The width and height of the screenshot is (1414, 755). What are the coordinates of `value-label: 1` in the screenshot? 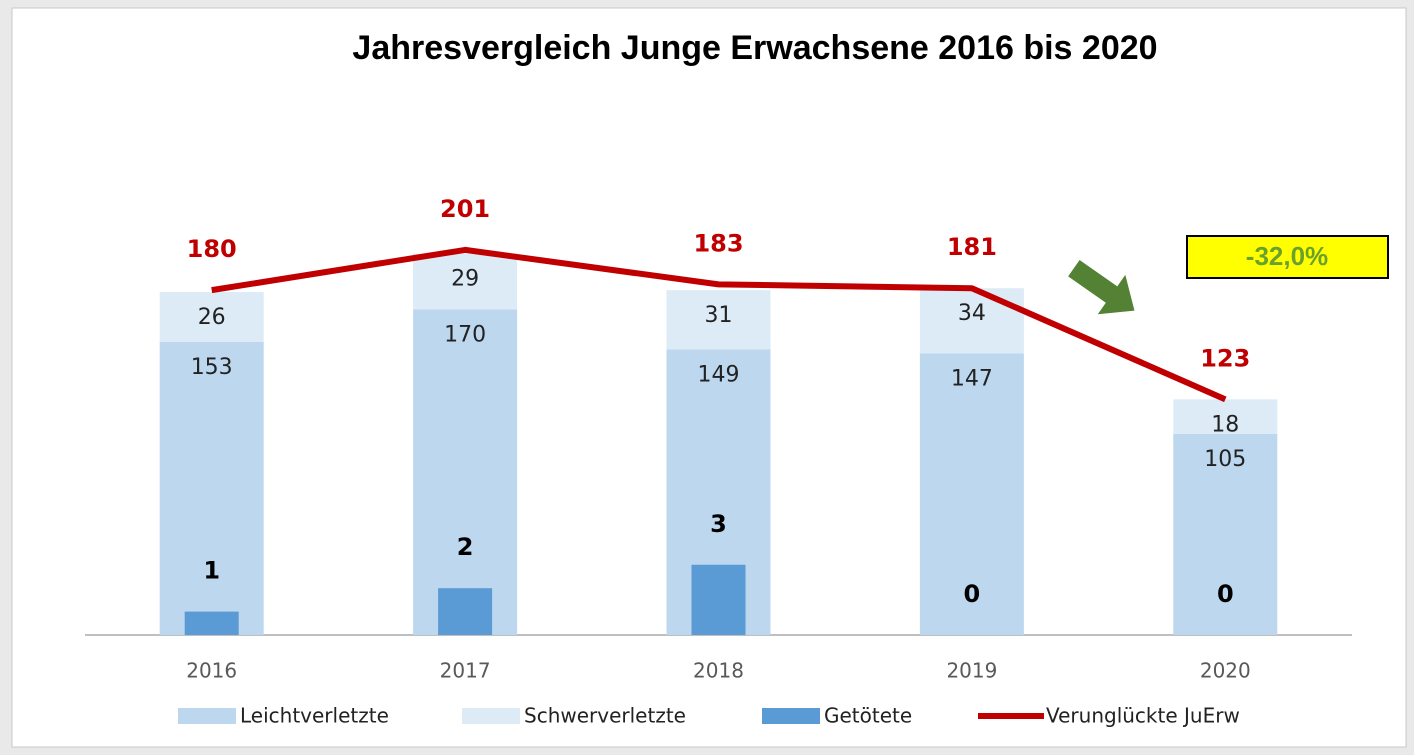 It's located at (211, 571).